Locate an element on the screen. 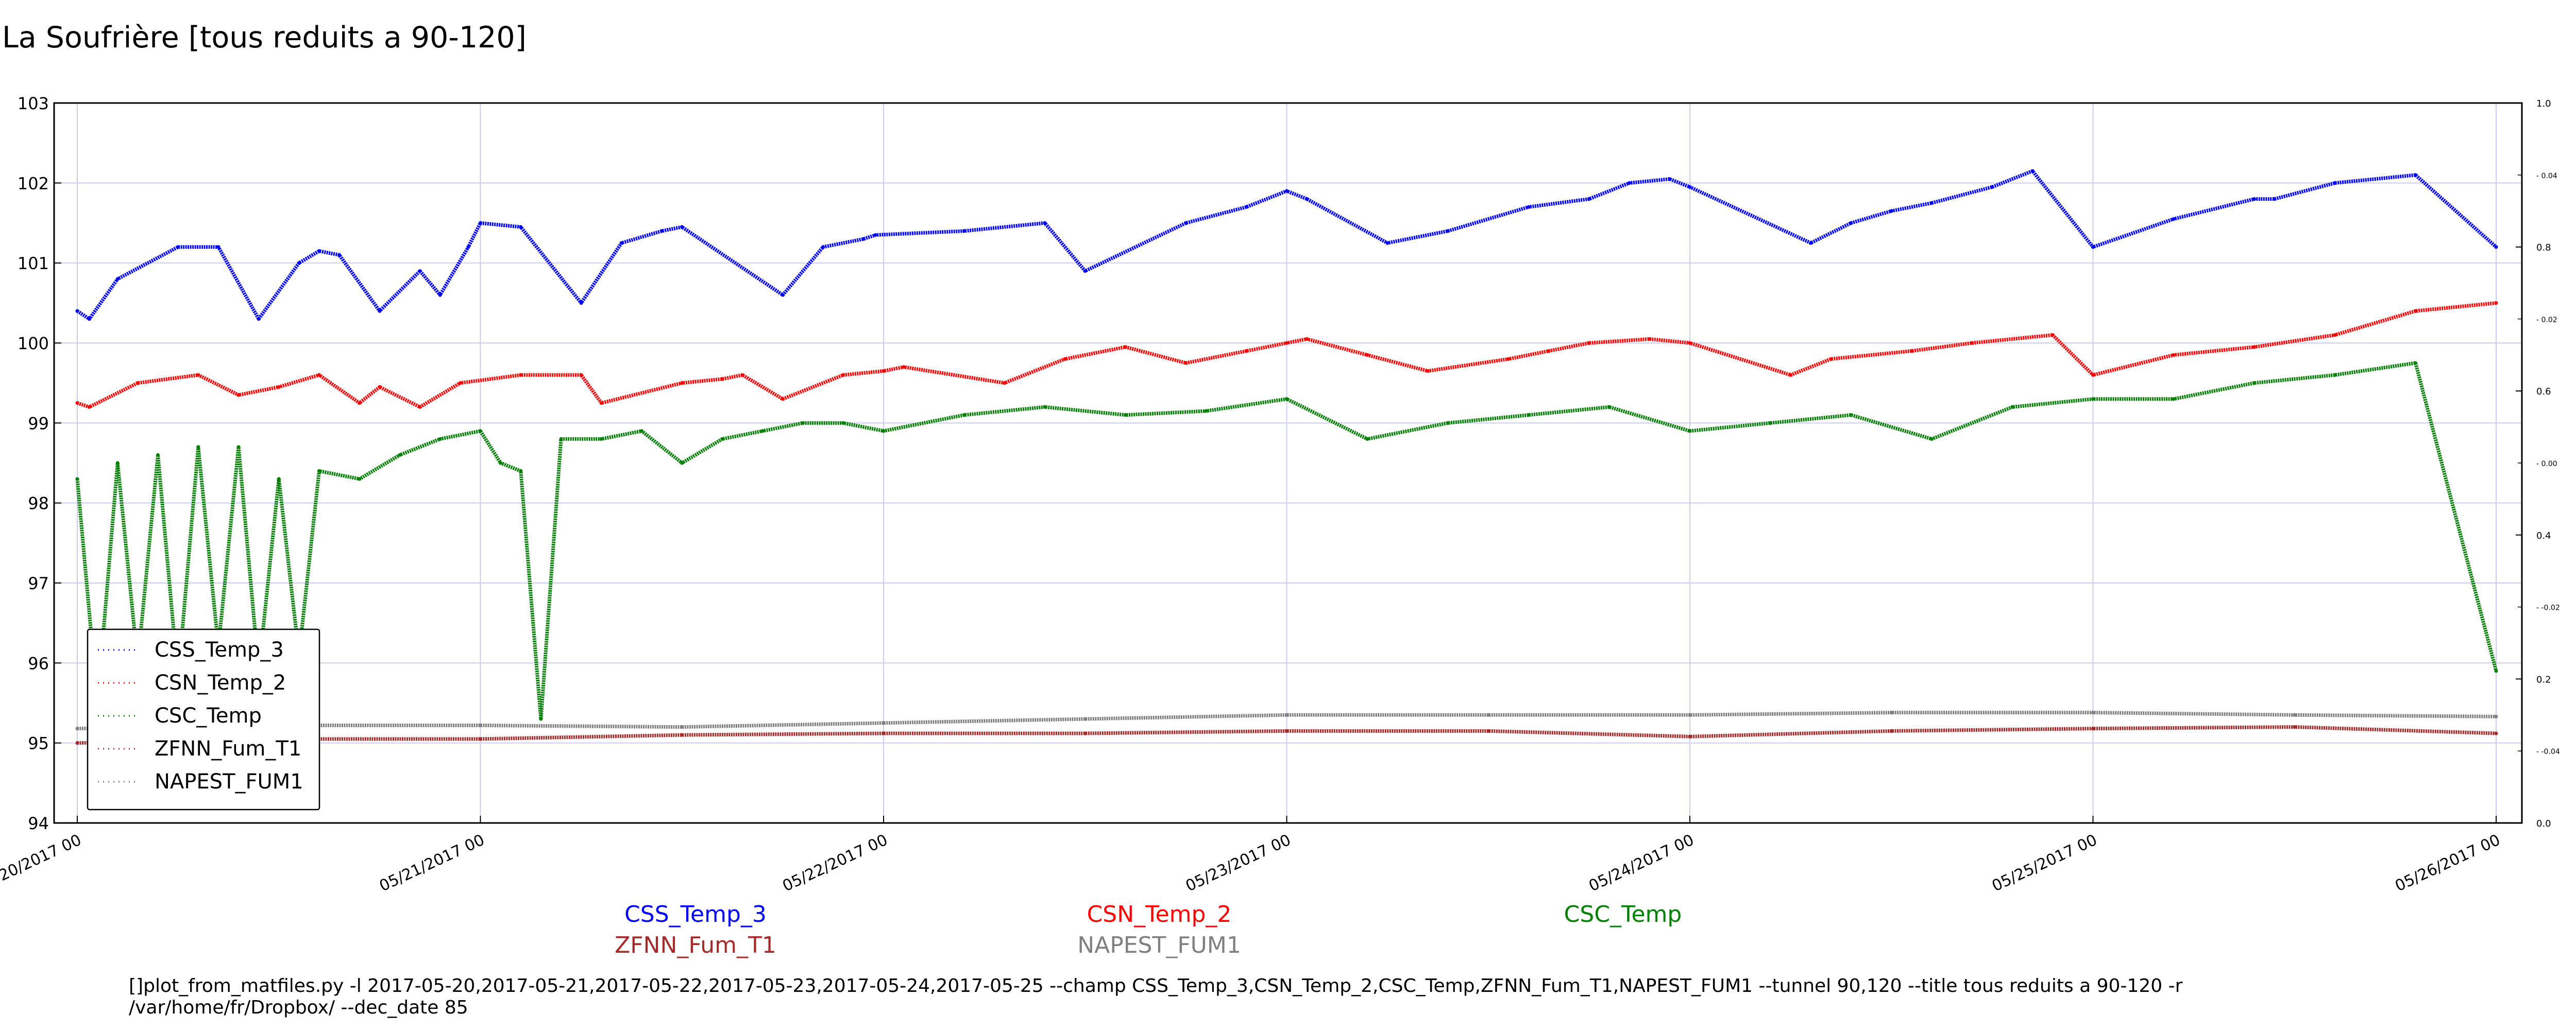 The width and height of the screenshot is (2576, 1030). y-tick-label: 97 is located at coordinates (38, 583).